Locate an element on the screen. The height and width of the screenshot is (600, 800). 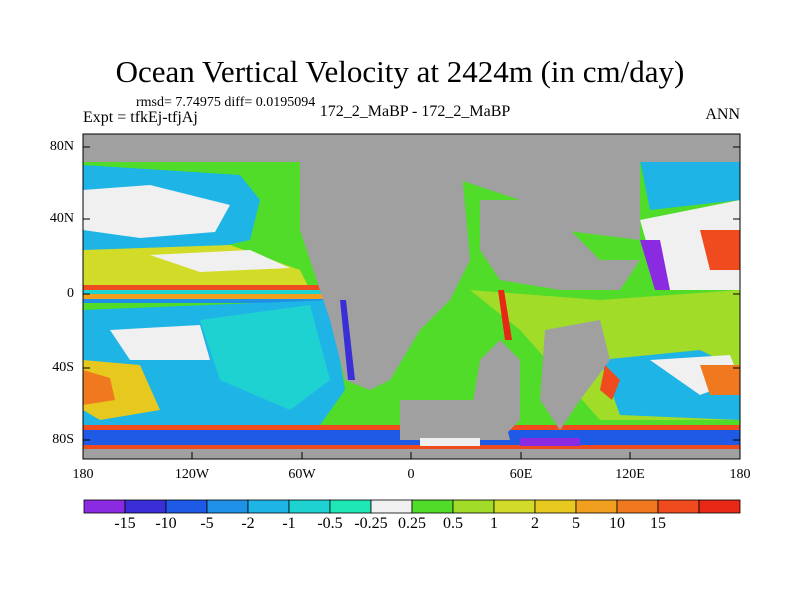
colorbar-label: -0.5 is located at coordinates (330, 523).